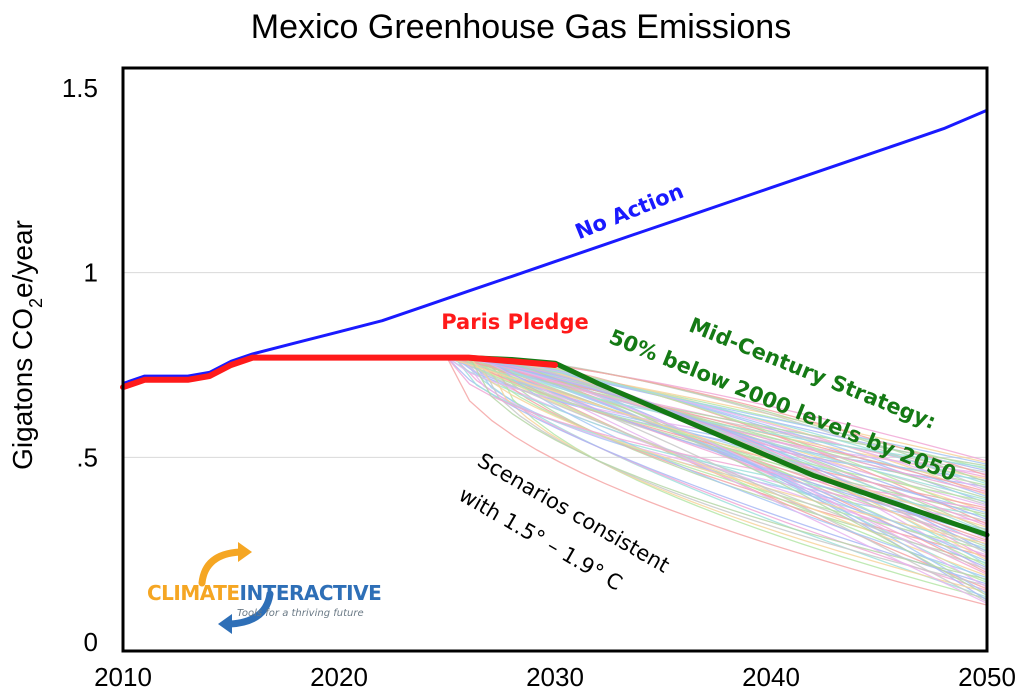  Describe the element at coordinates (87, 457) in the screenshot. I see `y-tick-label-1: .5` at that location.